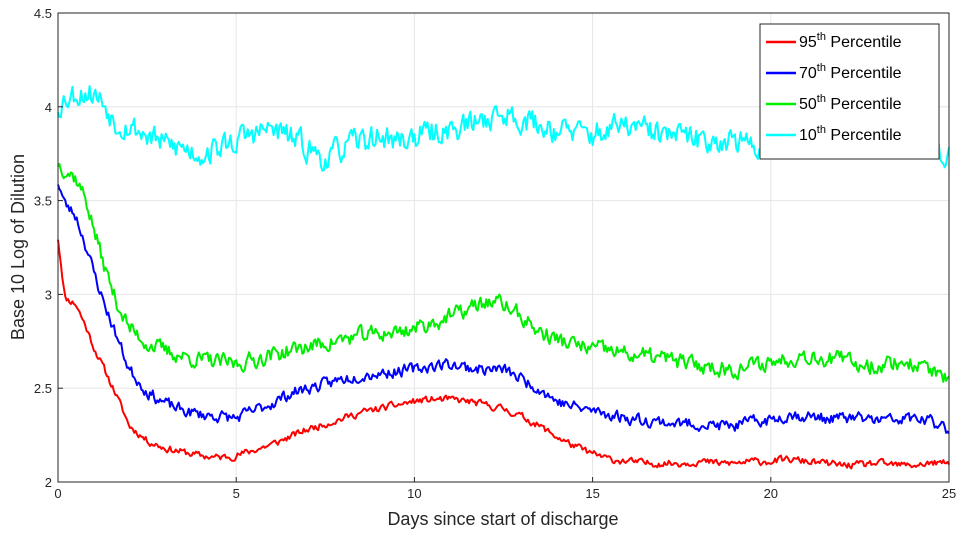 The width and height of the screenshot is (957, 533). I want to click on x-tick-label: 25, so click(949, 493).